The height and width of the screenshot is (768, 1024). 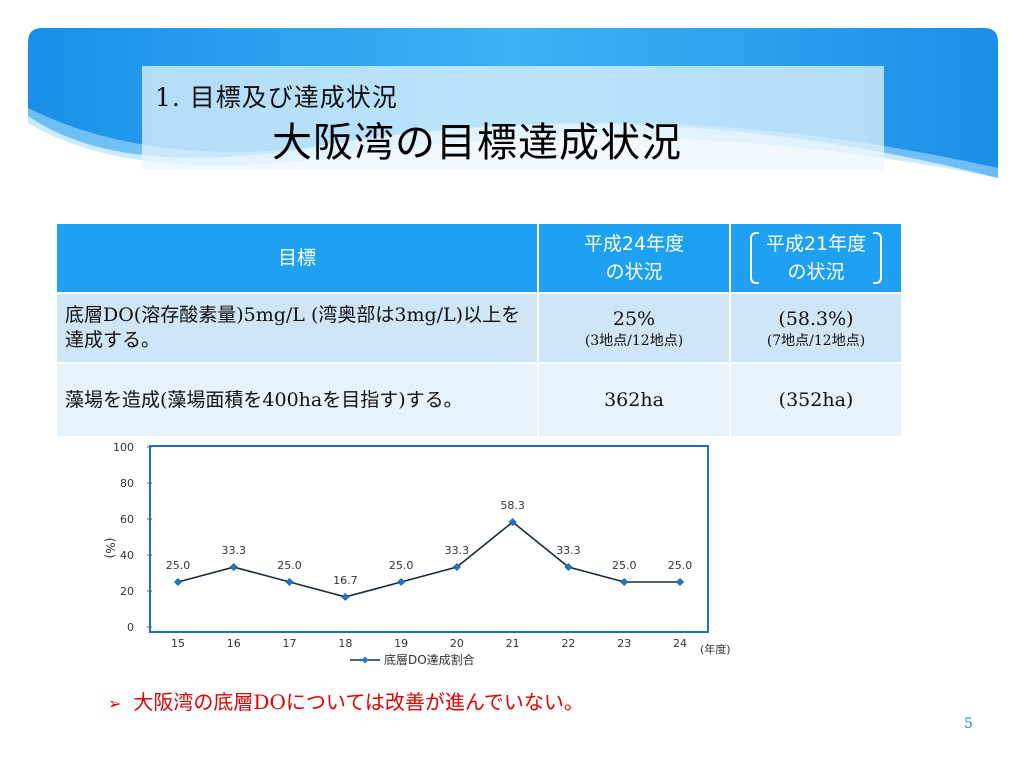 What do you see at coordinates (429, 659) in the screenshot?
I see `legend-label: 底層DO達成割合` at bounding box center [429, 659].